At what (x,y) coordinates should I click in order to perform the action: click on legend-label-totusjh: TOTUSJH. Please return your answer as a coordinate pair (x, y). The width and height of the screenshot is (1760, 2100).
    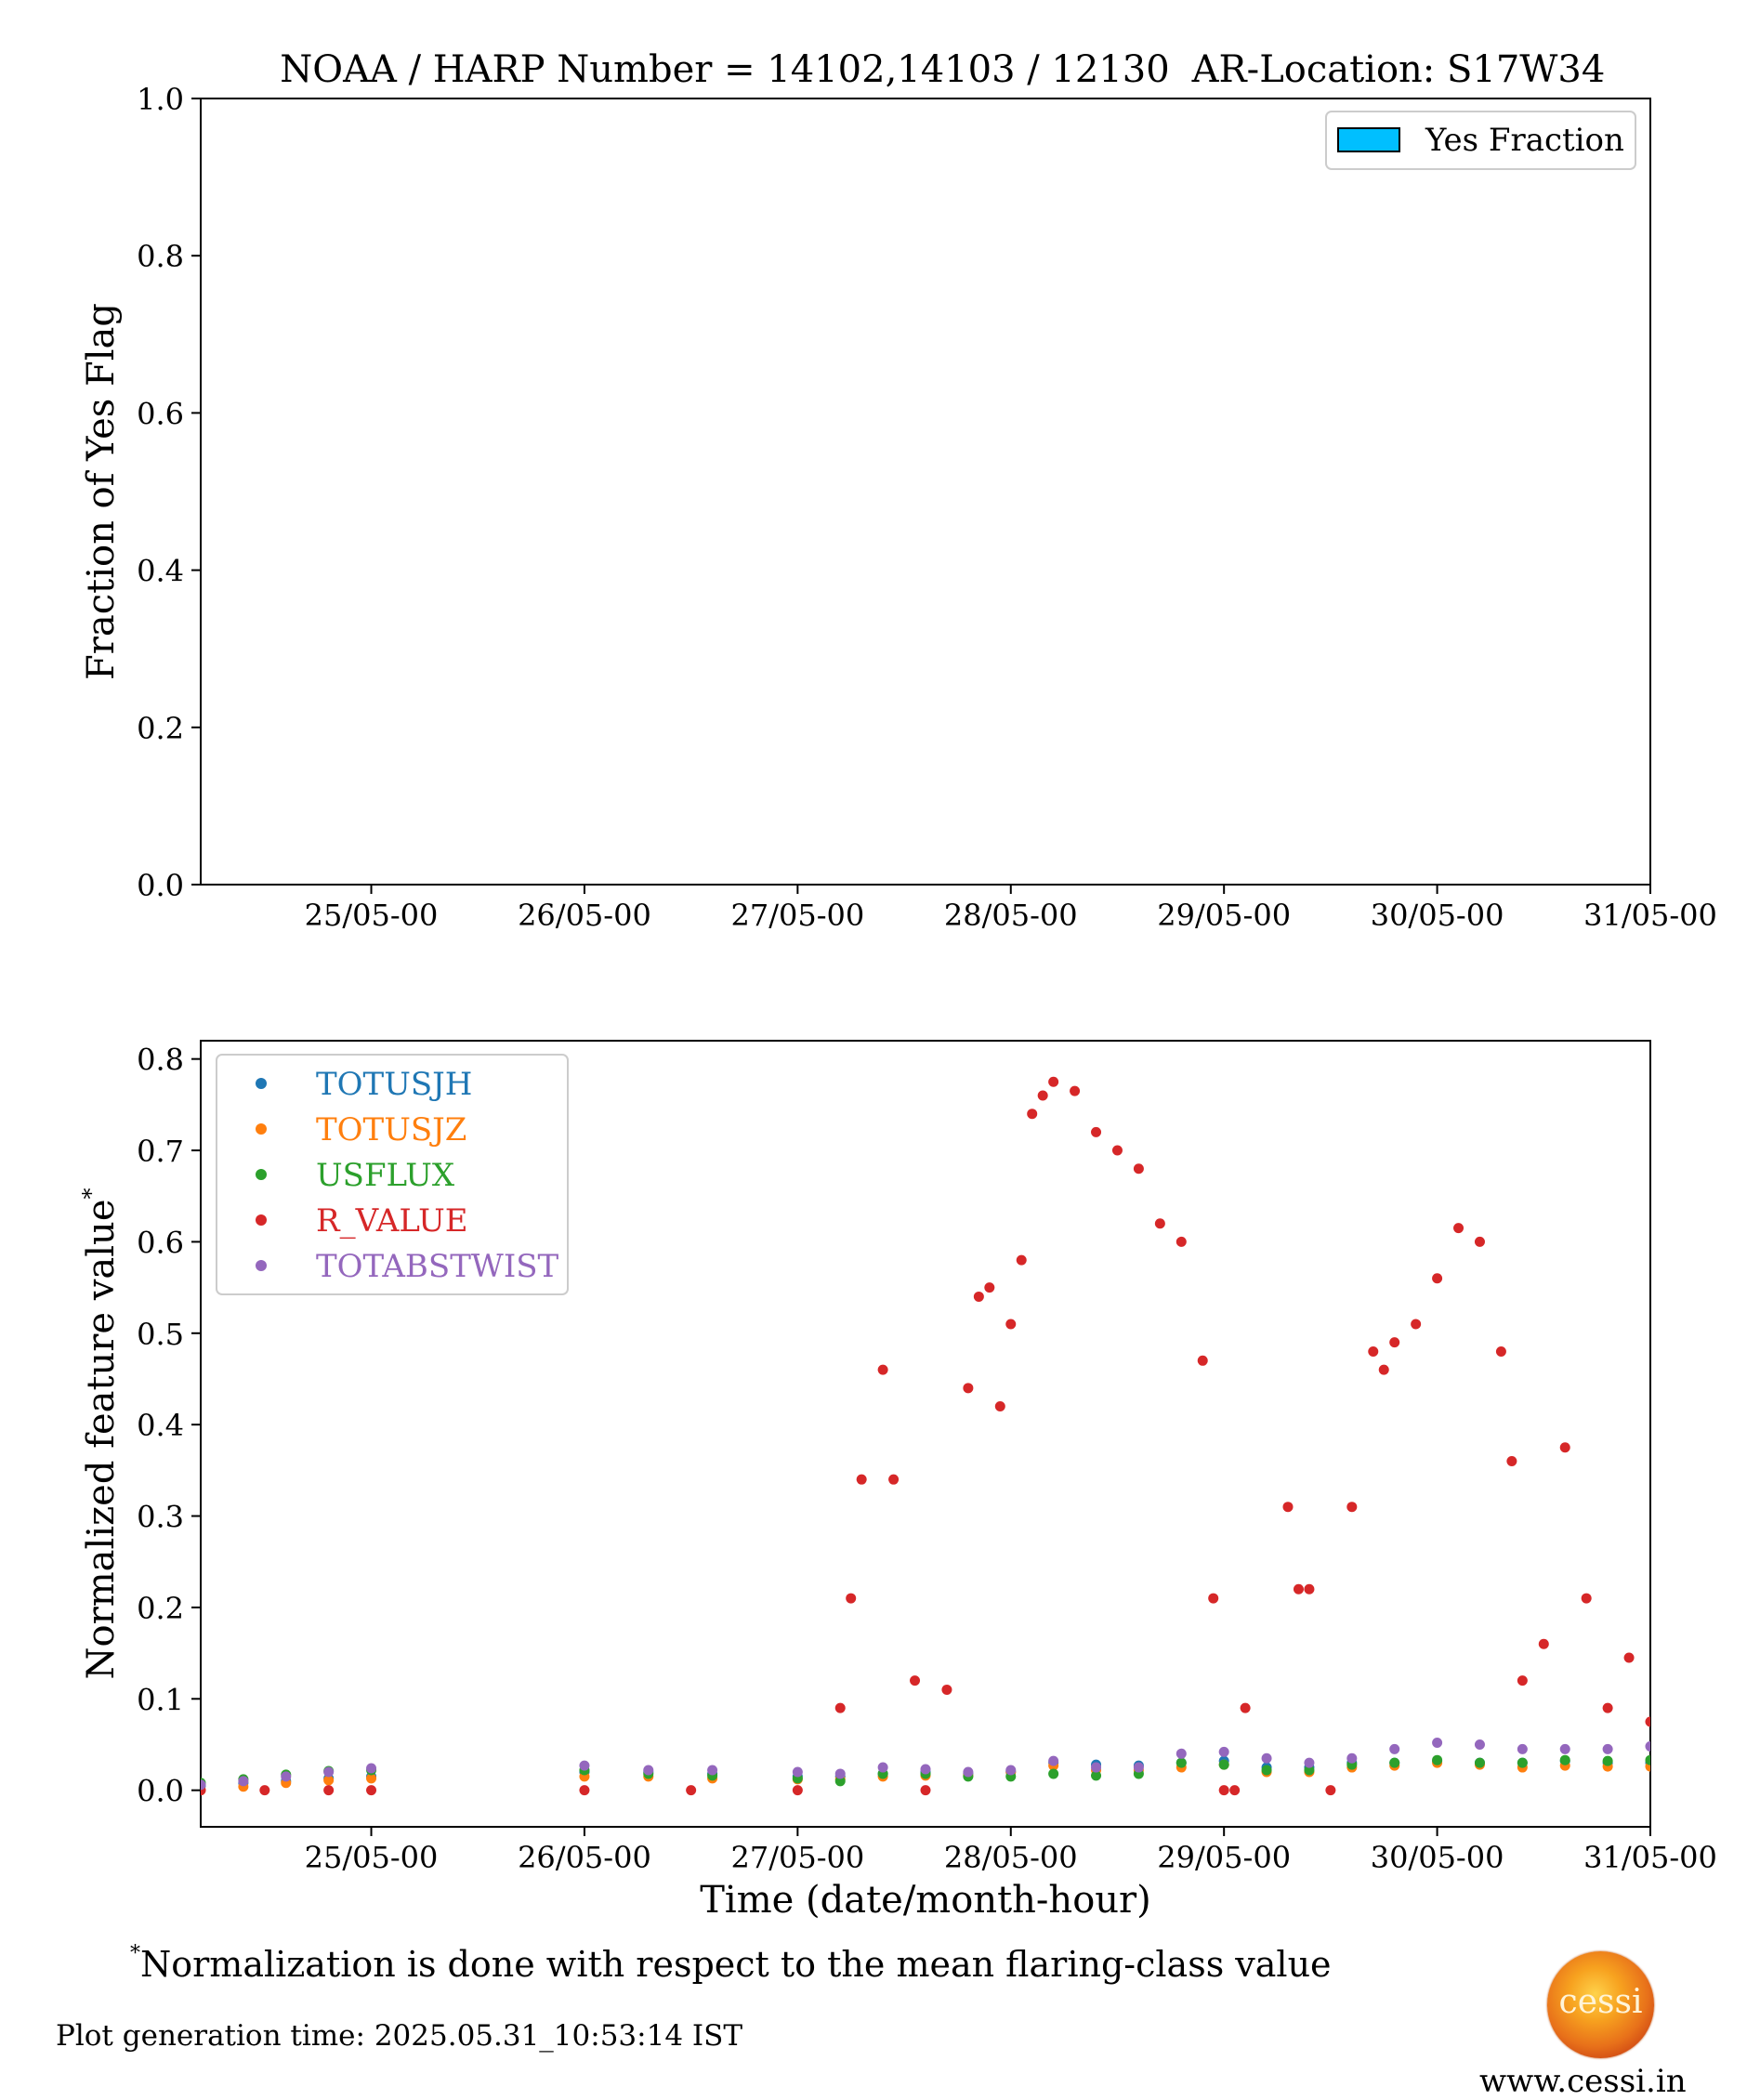
    Looking at the image, I should click on (394, 1084).